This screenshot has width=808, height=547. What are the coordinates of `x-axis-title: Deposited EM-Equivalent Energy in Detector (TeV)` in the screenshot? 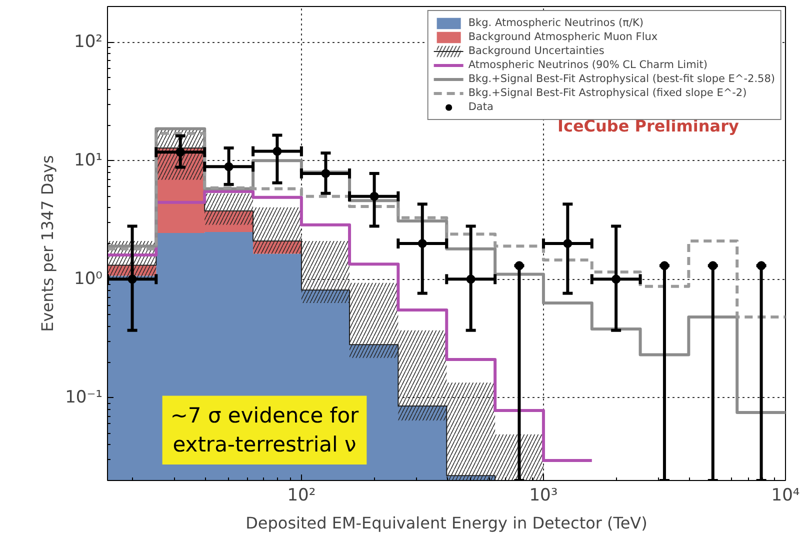 It's located at (447, 523).